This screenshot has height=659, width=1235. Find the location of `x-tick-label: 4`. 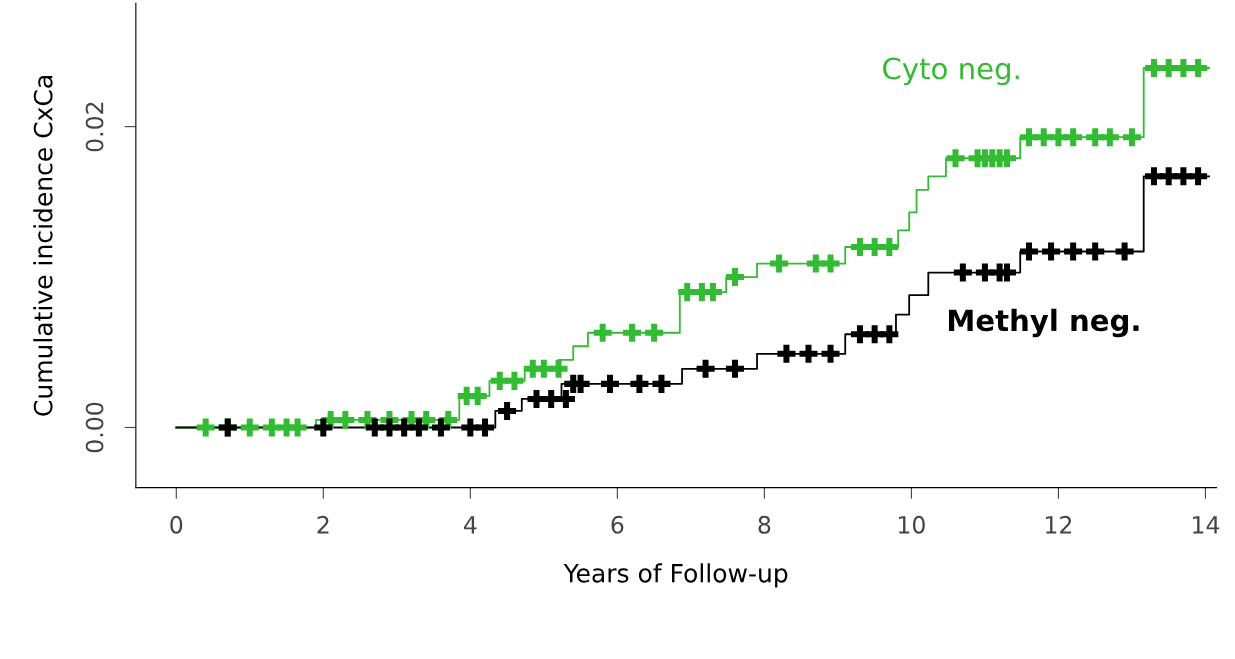

x-tick-label: 4 is located at coordinates (470, 525).